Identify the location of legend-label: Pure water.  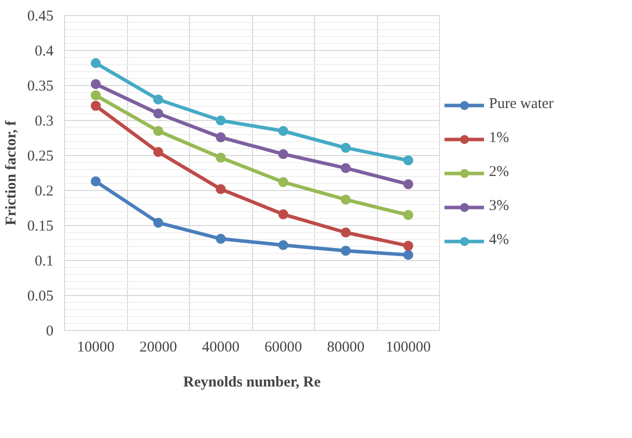
(521, 104).